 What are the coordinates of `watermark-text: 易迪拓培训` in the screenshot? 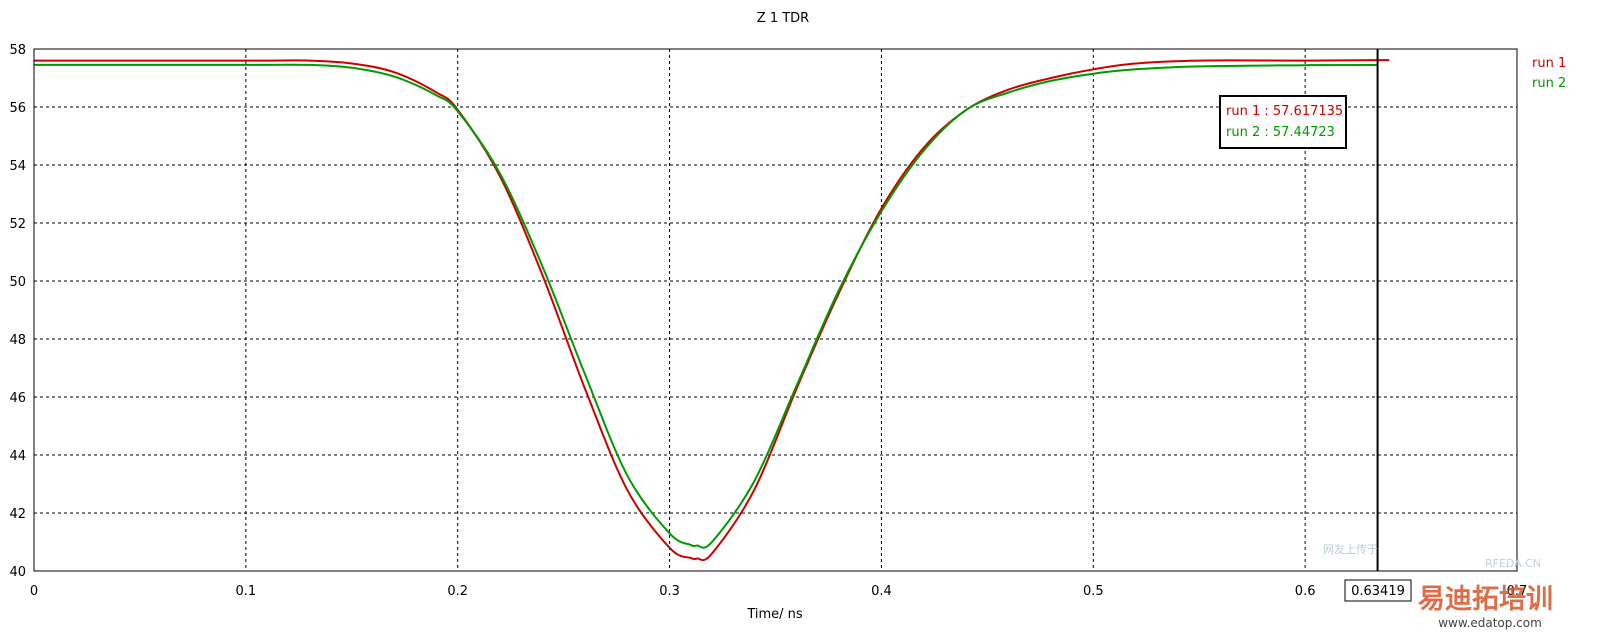 It's located at (1485, 599).